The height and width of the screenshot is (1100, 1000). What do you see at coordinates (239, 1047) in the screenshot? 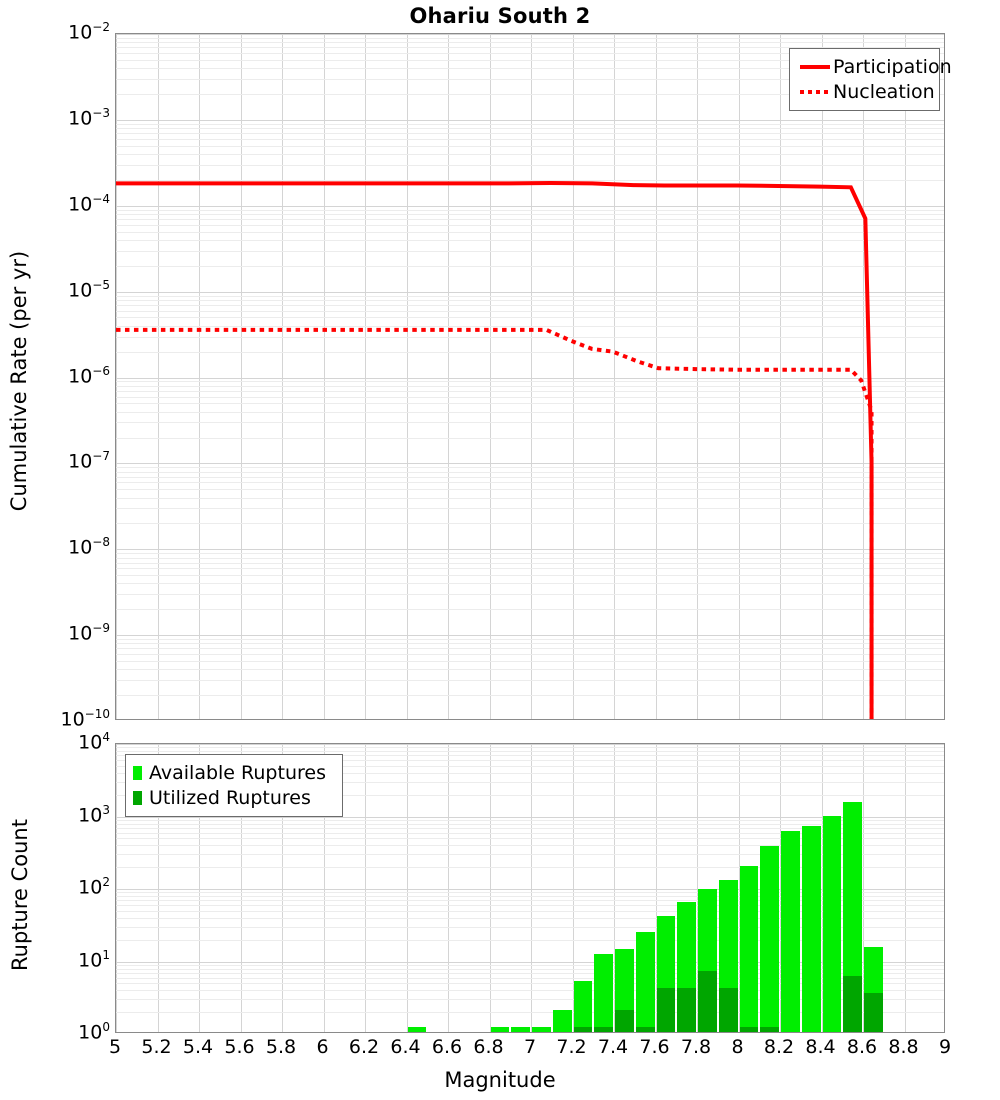
I see `x-tick-label: 5.6` at bounding box center [239, 1047].